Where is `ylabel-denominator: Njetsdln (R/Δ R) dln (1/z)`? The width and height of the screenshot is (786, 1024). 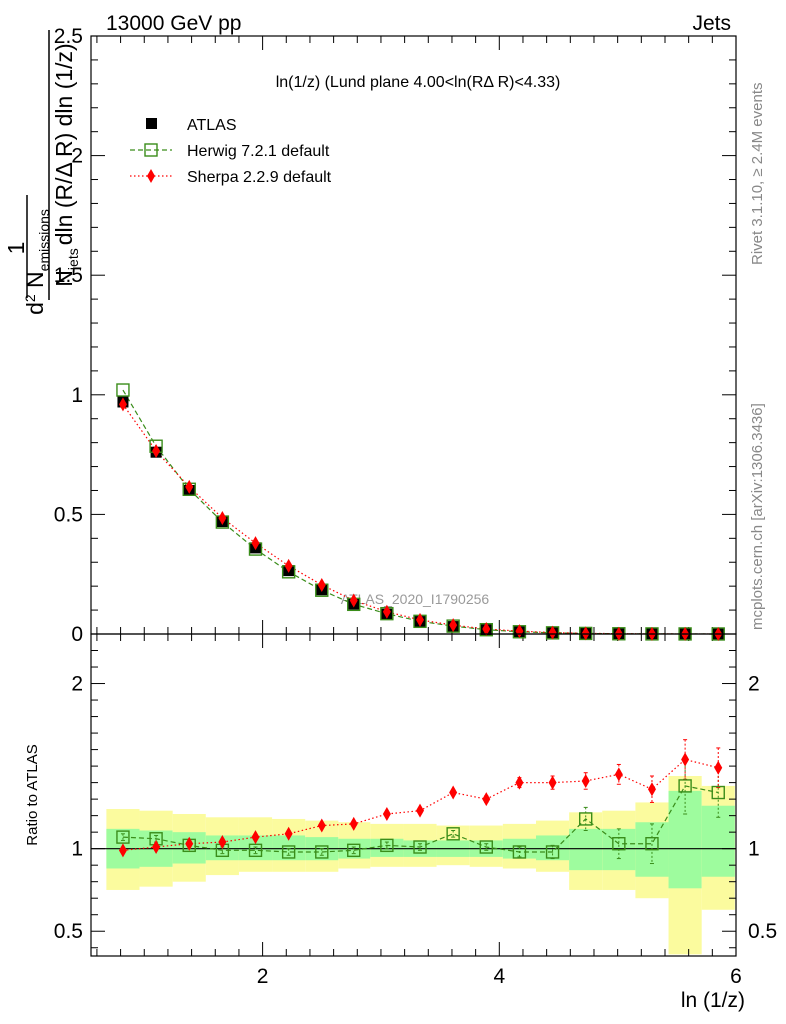 ylabel-denominator: Njetsdln (R/Δ R) dln (1/z) is located at coordinates (66, 164).